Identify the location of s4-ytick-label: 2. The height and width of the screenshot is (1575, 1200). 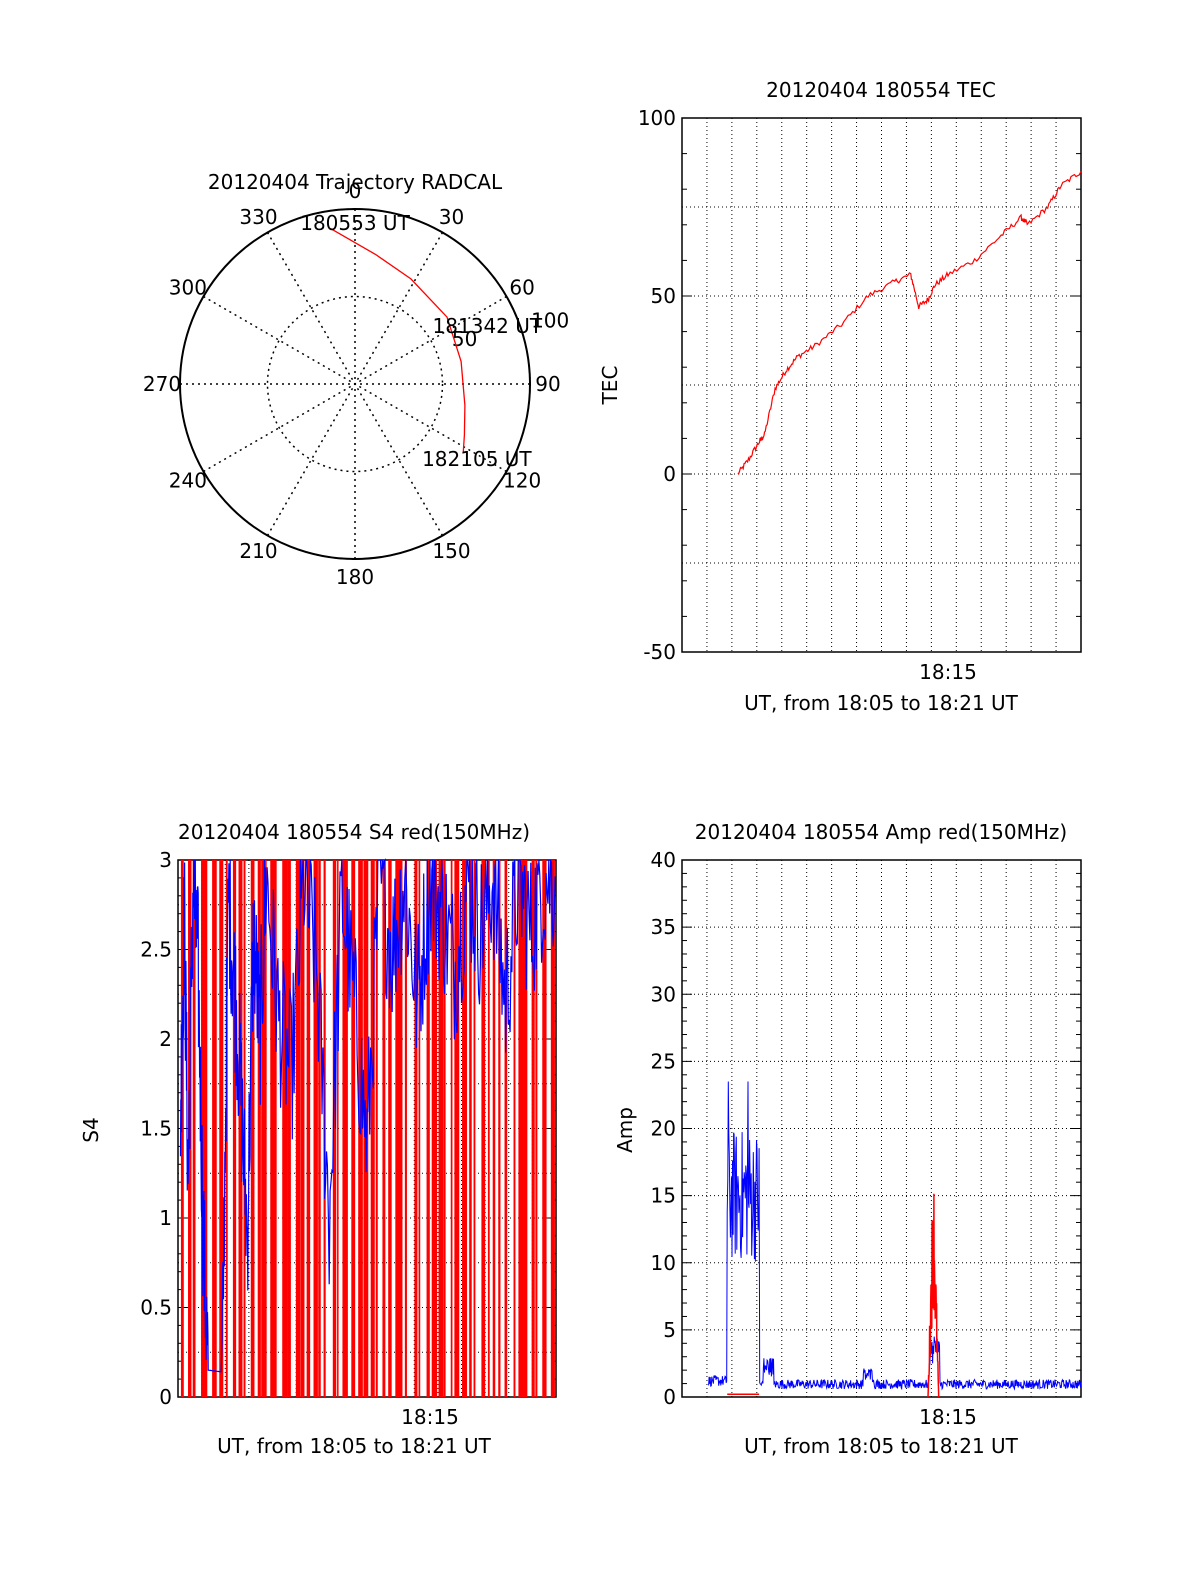
(165, 1039).